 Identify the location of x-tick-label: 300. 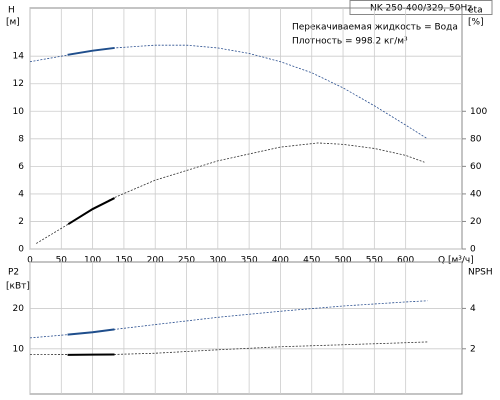
(217, 261).